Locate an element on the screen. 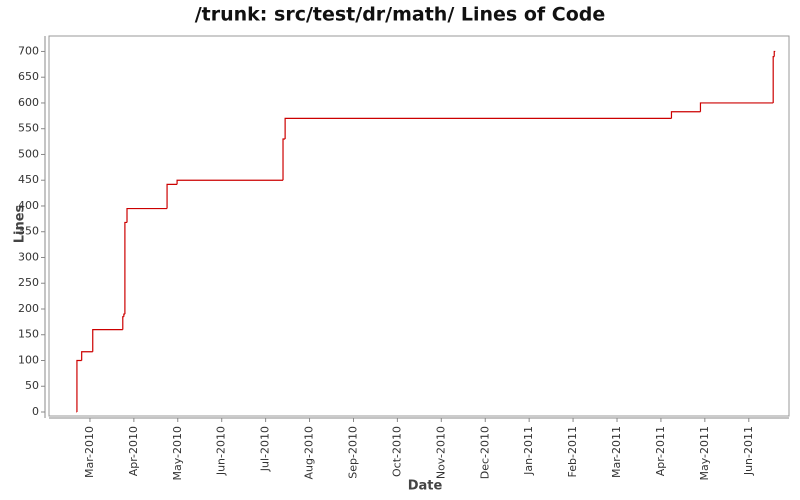  y-tick-label: 100 is located at coordinates (28, 359).